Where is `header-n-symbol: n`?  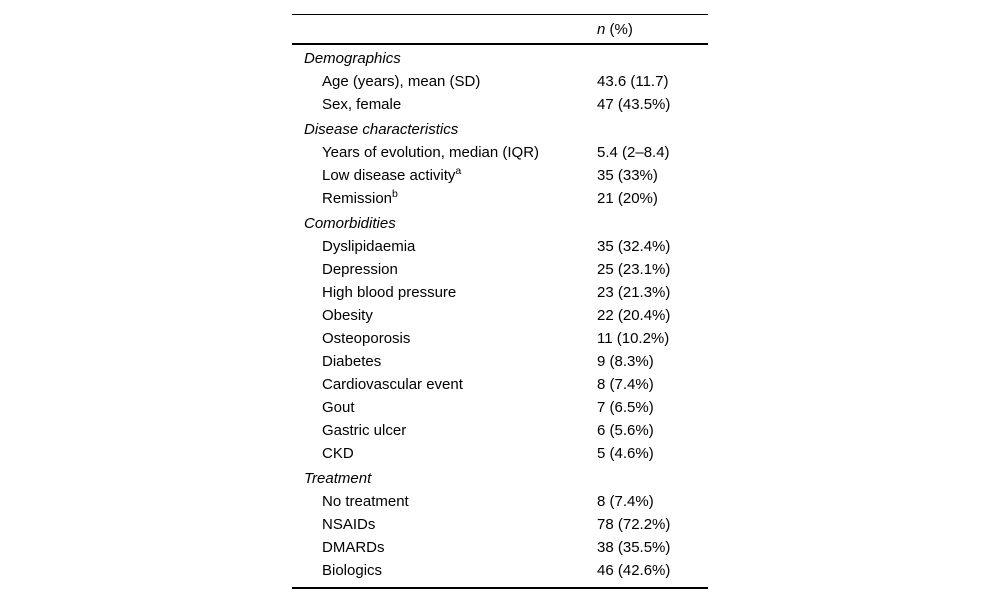
header-n-symbol: n is located at coordinates (601, 29).